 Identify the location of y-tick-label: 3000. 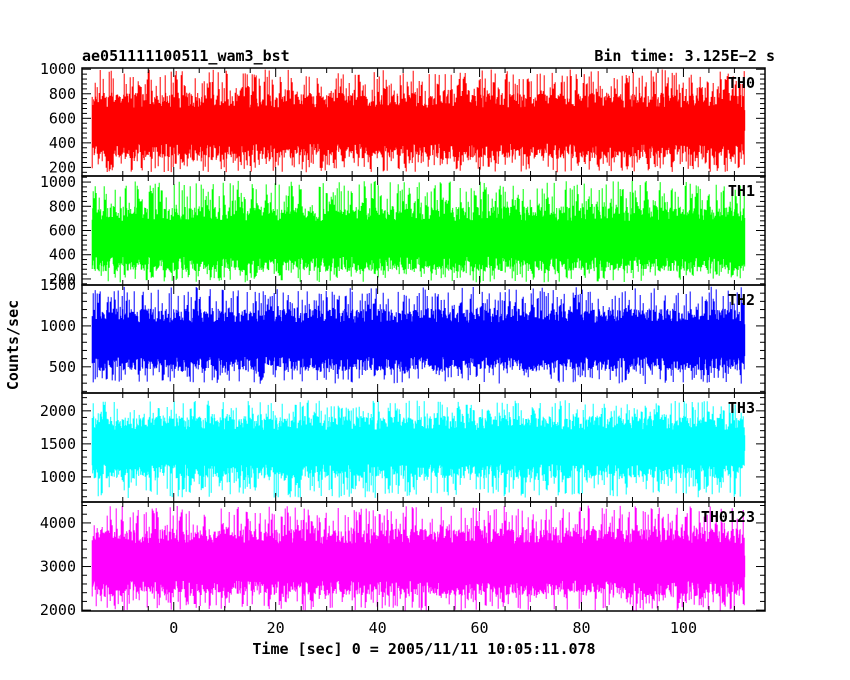
(58, 567).